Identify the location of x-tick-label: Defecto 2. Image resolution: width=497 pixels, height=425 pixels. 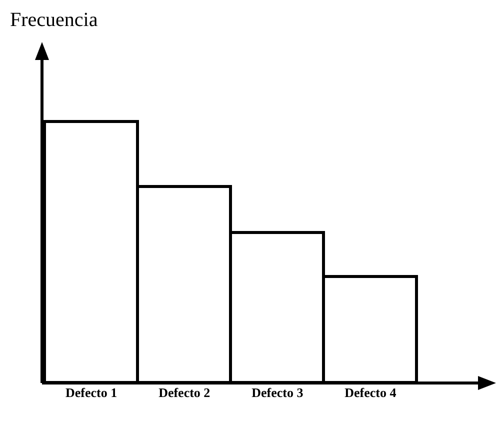
(184, 392).